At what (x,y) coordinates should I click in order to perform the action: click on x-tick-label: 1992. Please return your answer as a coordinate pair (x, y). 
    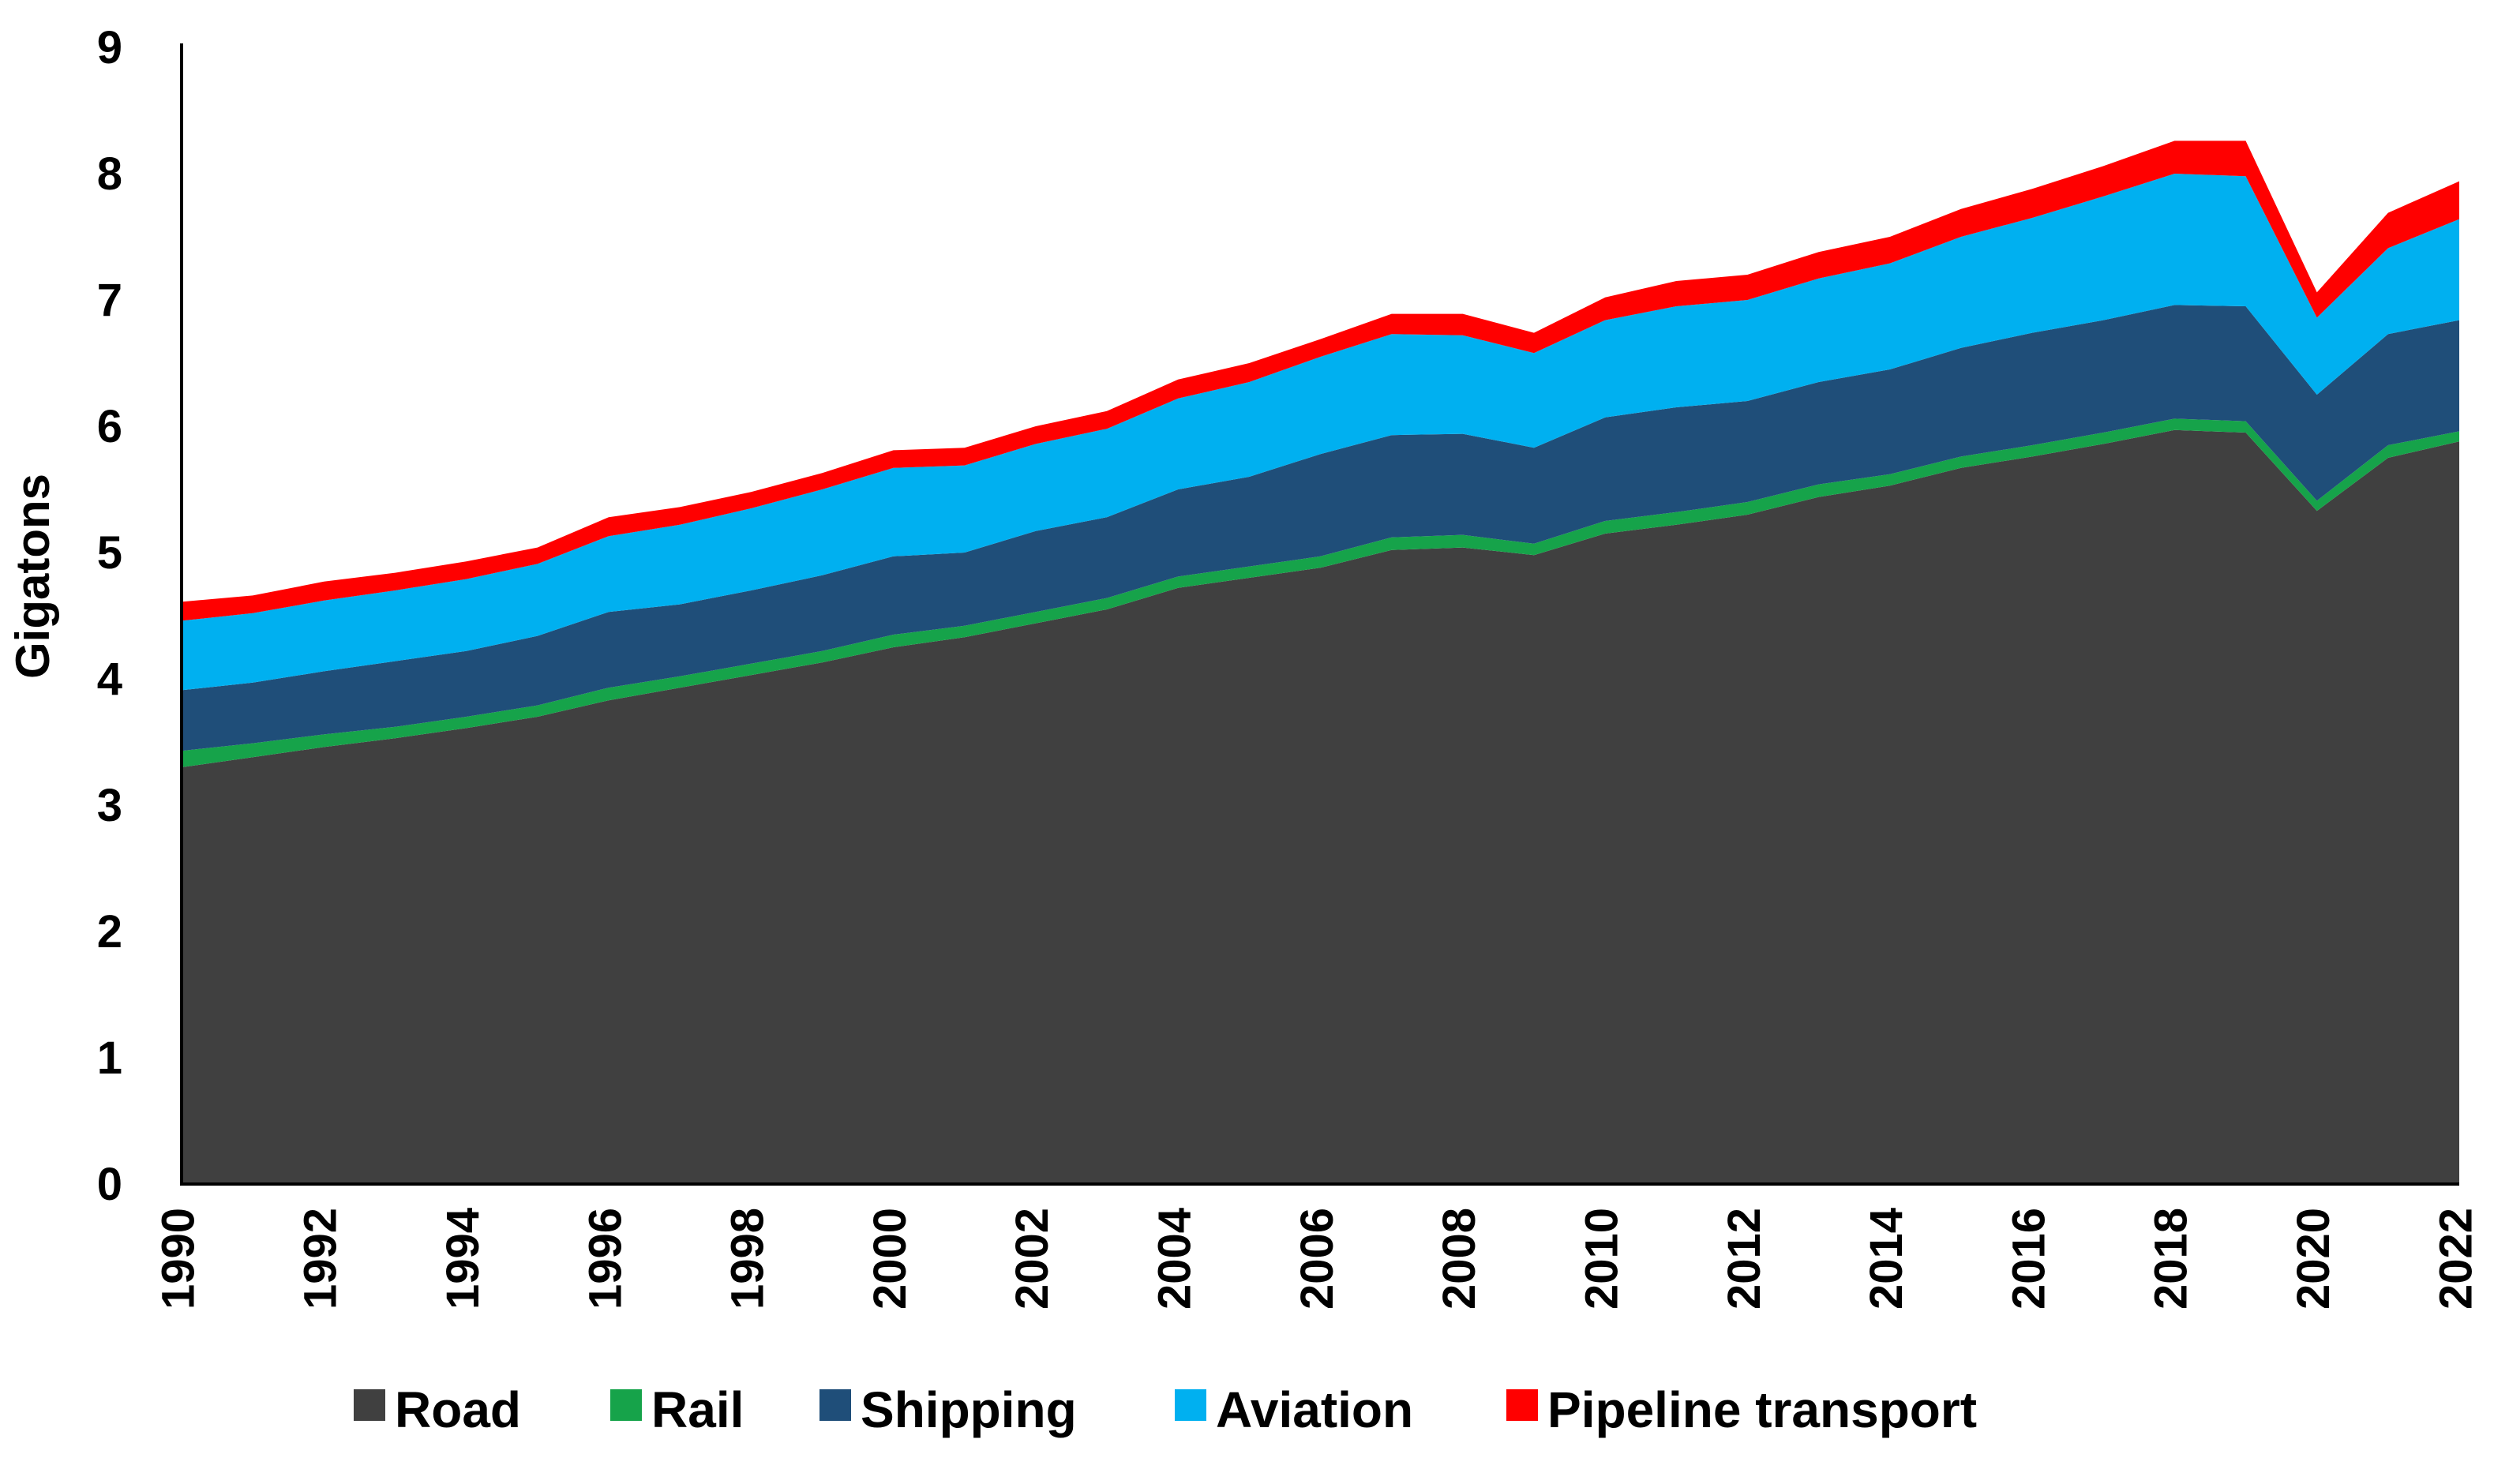
    Looking at the image, I should click on (321, 1259).